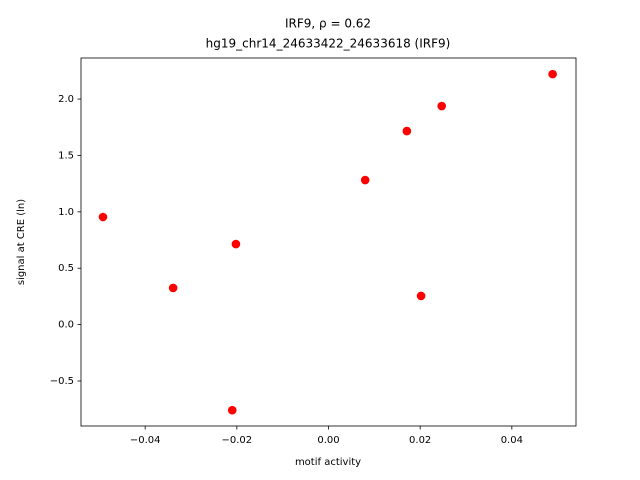 Image resolution: width=640 pixels, height=480 pixels. What do you see at coordinates (21, 242) in the screenshot?
I see `y-axis-label: signal at CRE (ln)` at bounding box center [21, 242].